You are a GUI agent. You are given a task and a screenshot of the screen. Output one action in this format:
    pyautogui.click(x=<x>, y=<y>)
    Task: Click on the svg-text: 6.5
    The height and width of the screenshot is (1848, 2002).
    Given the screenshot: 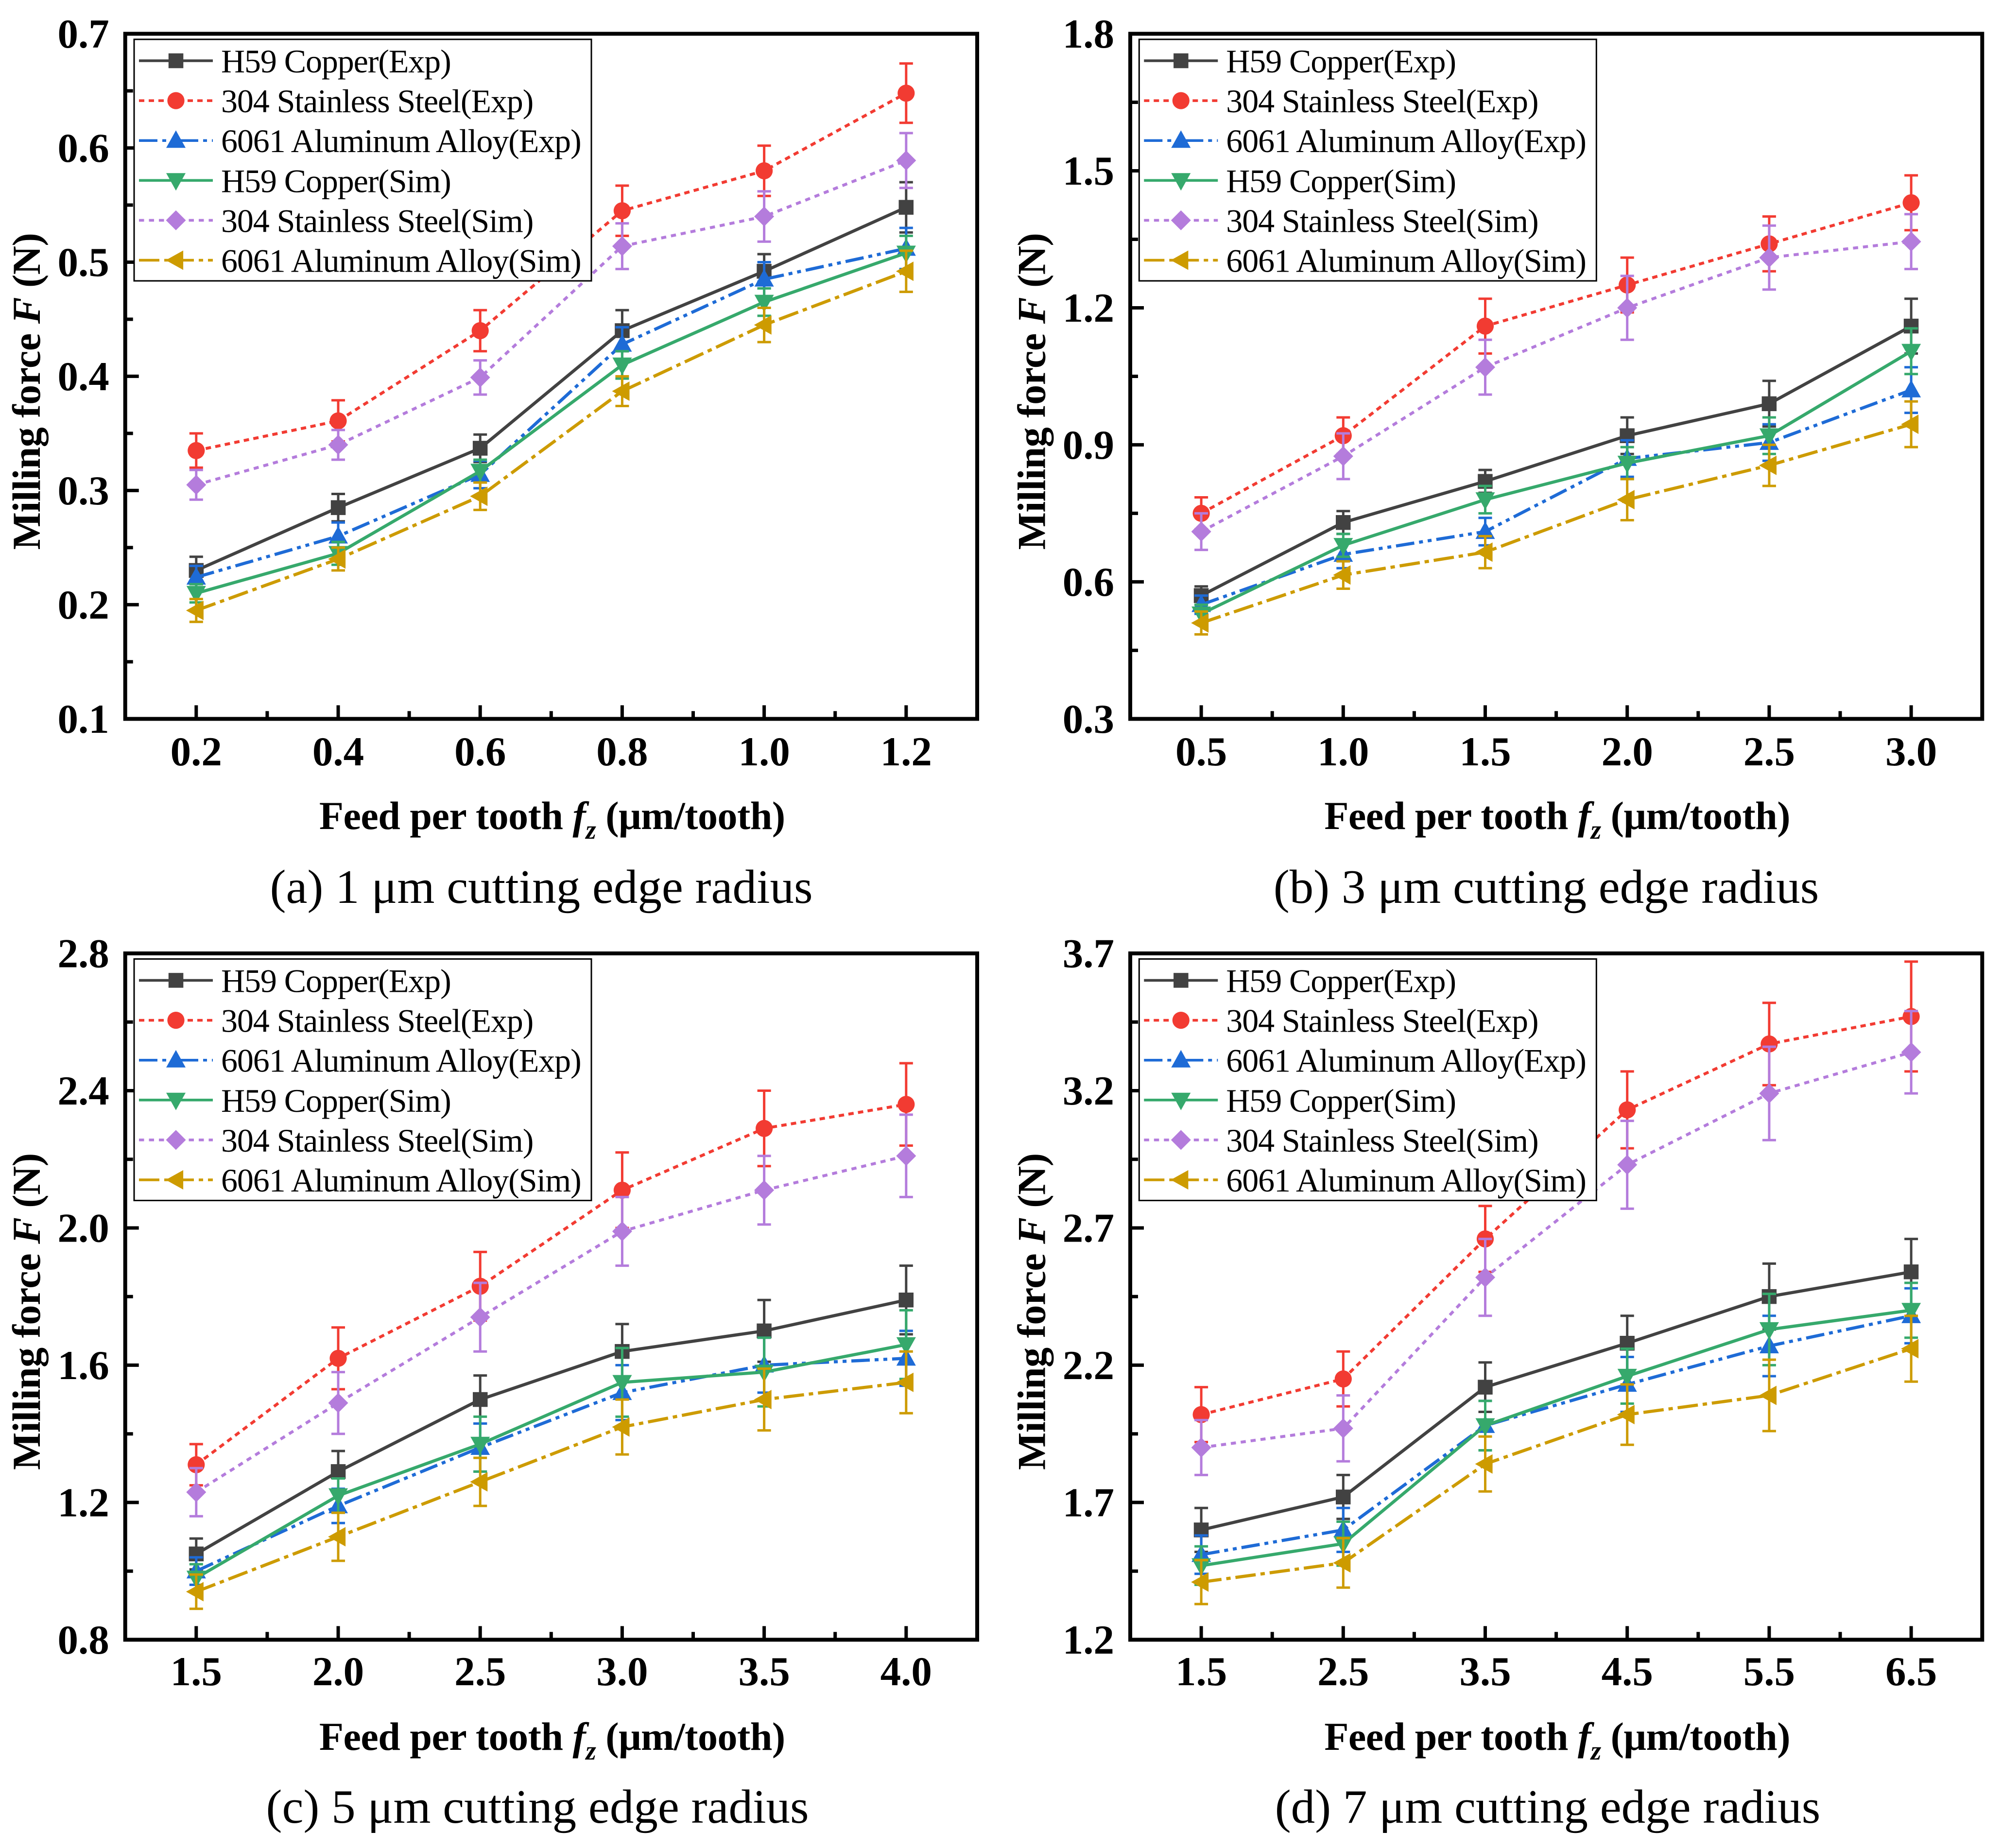 What is the action you would take?
    pyautogui.click(x=1911, y=1671)
    